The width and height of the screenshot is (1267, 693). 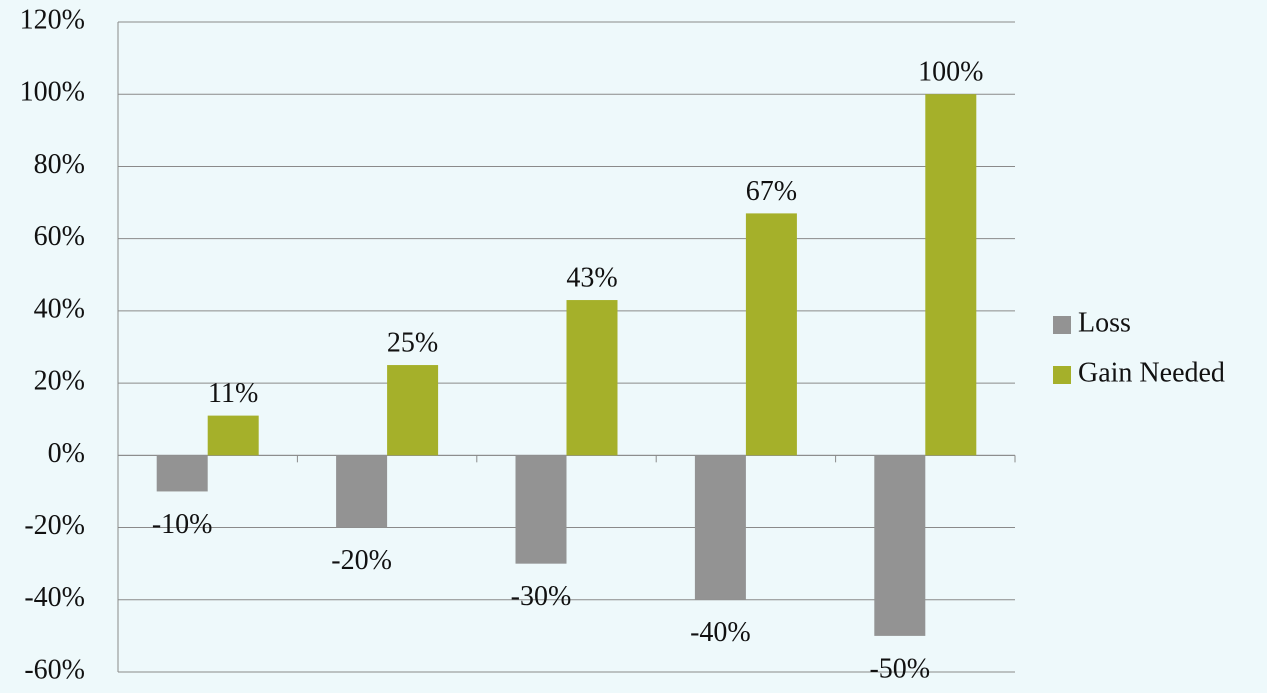 I want to click on data-label: 67%, so click(x=771, y=191).